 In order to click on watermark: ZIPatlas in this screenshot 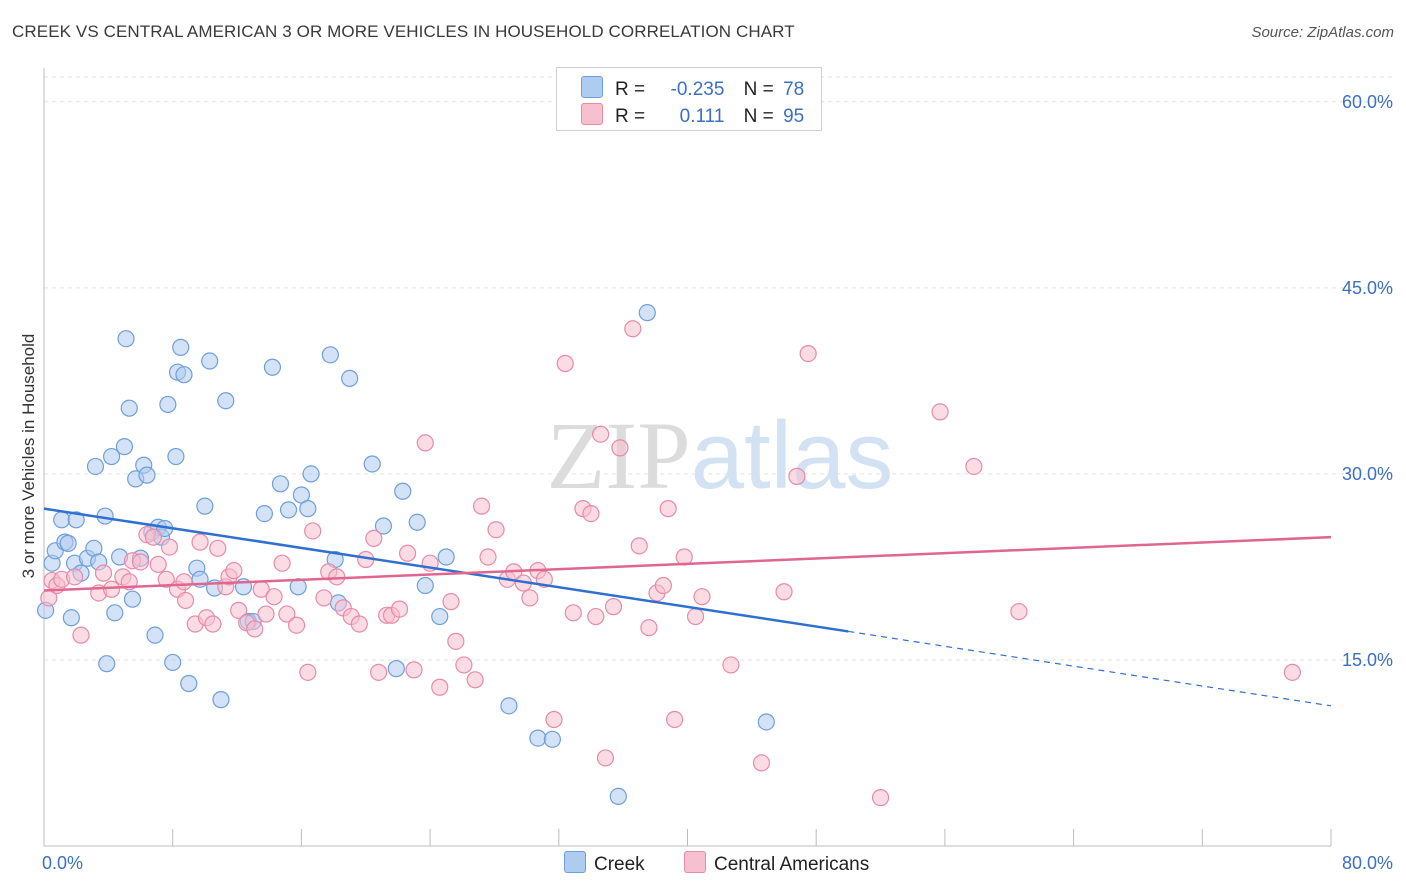, I will do `click(720, 455)`.